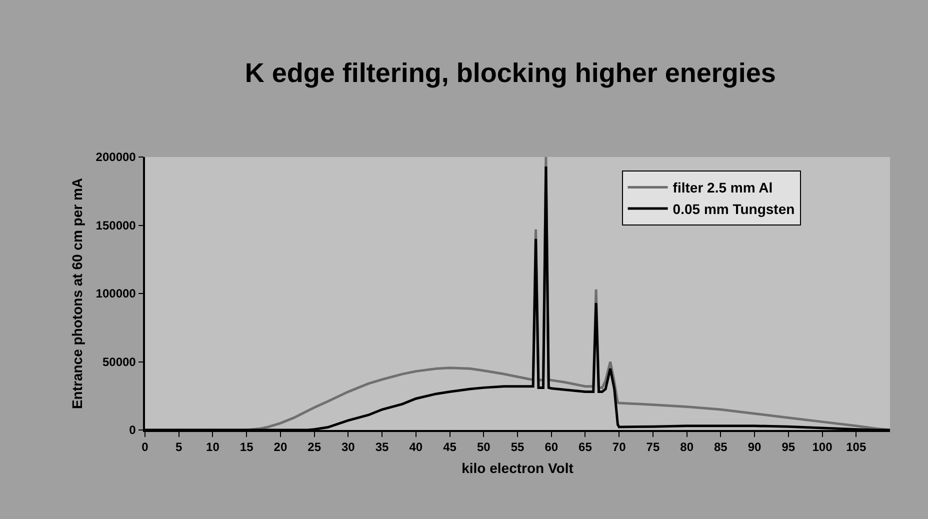 The image size is (928, 519). I want to click on x-tick-label: 45, so click(450, 447).